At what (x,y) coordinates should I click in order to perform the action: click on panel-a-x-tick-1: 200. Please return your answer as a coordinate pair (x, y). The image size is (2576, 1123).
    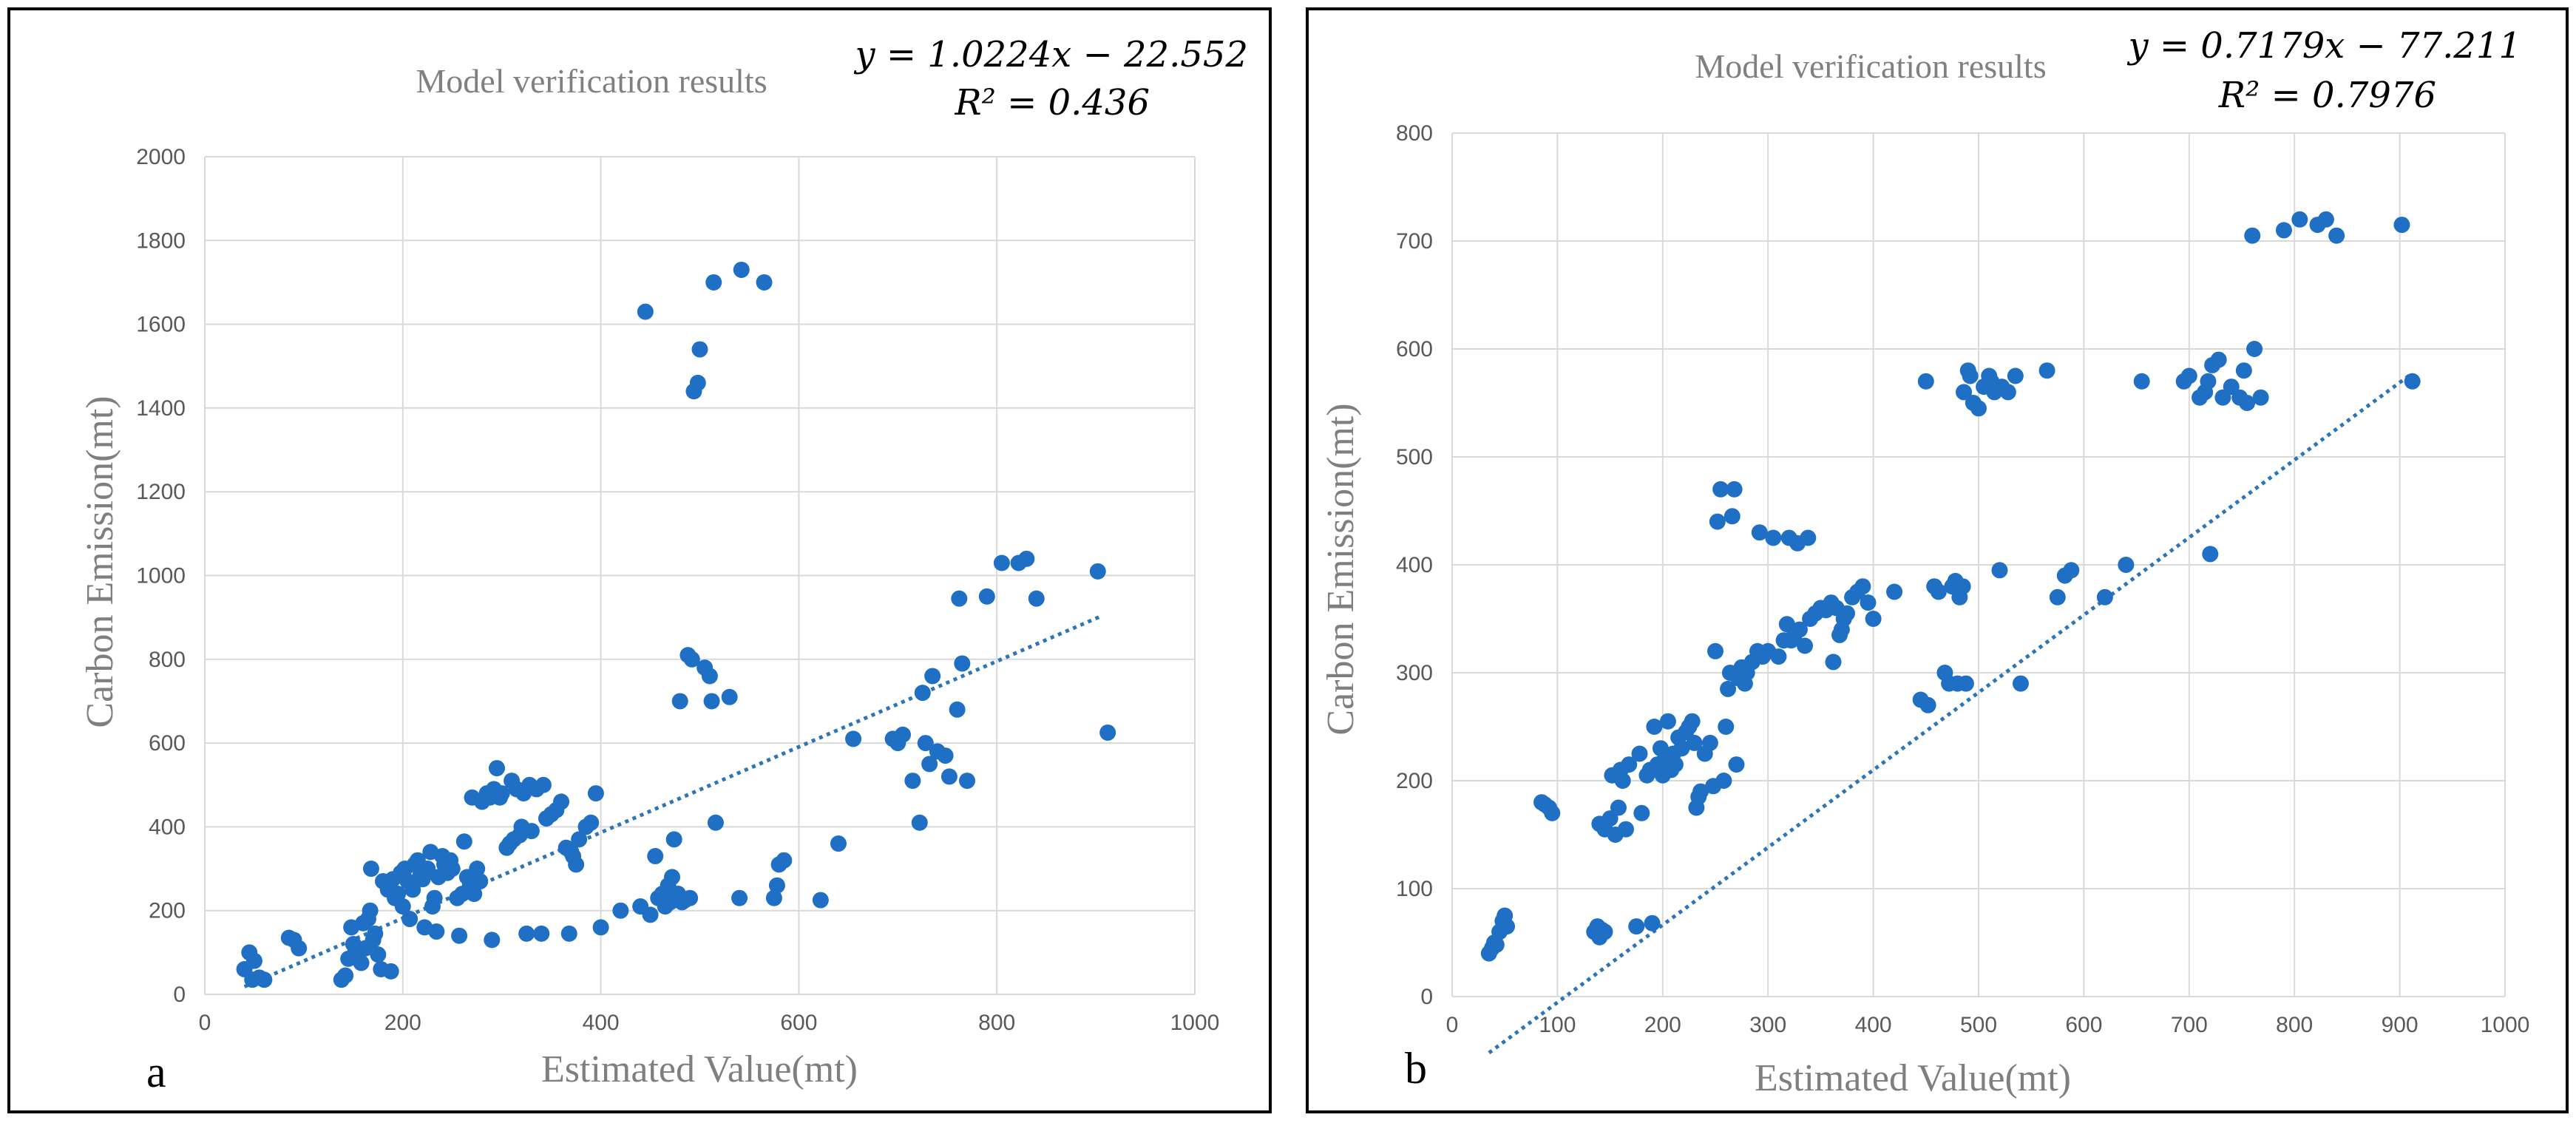
    Looking at the image, I should click on (402, 1023).